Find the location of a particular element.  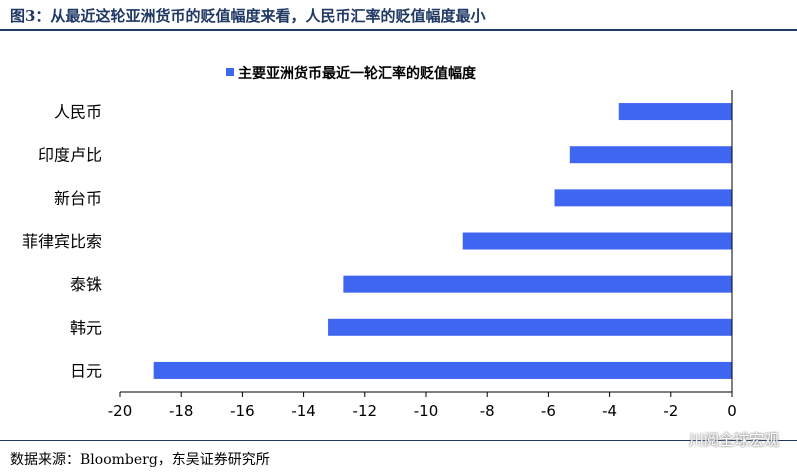

category-label: 日元 is located at coordinates (86, 370).